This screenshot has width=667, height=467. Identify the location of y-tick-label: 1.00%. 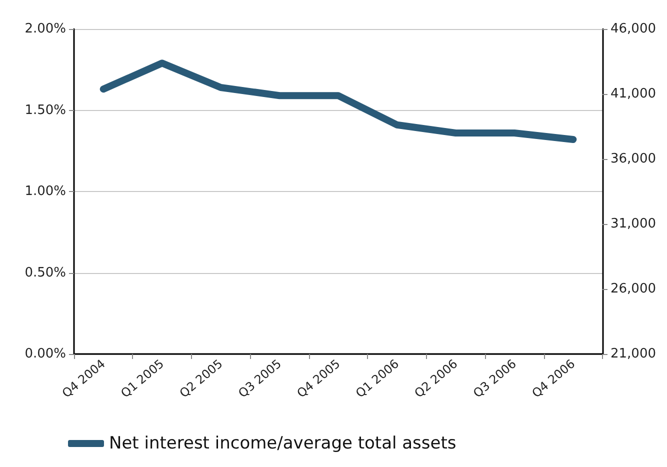
(45, 191).